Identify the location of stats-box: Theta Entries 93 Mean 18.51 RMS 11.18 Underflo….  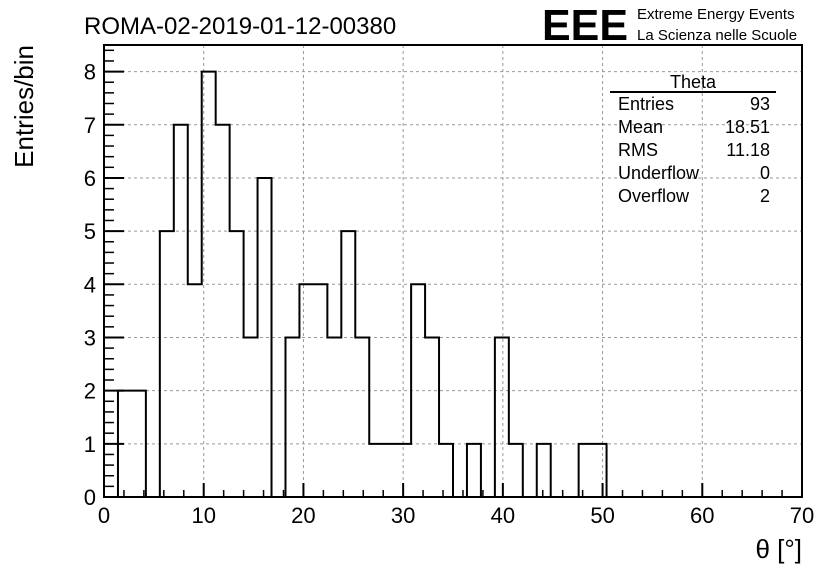
(693, 139).